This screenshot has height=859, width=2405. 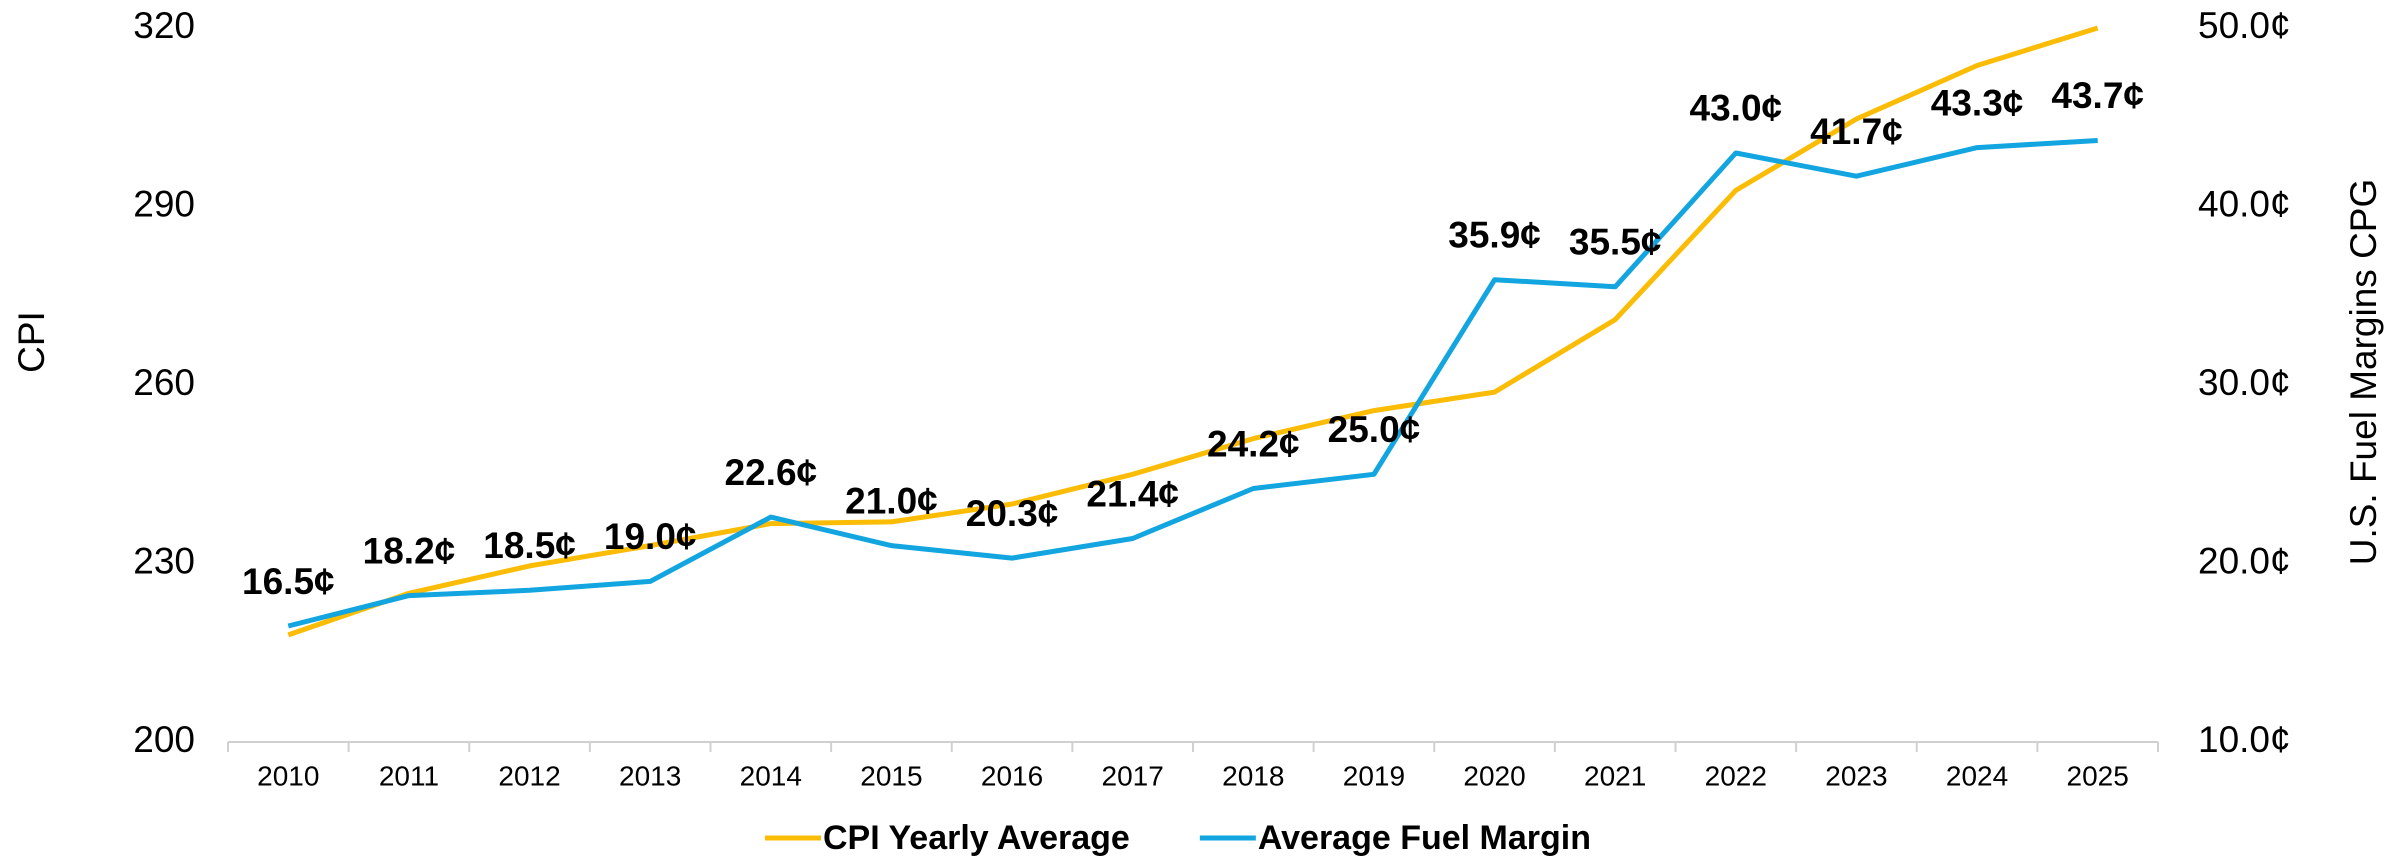 What do you see at coordinates (2098, 775) in the screenshot?
I see `x-tick-label: 2025` at bounding box center [2098, 775].